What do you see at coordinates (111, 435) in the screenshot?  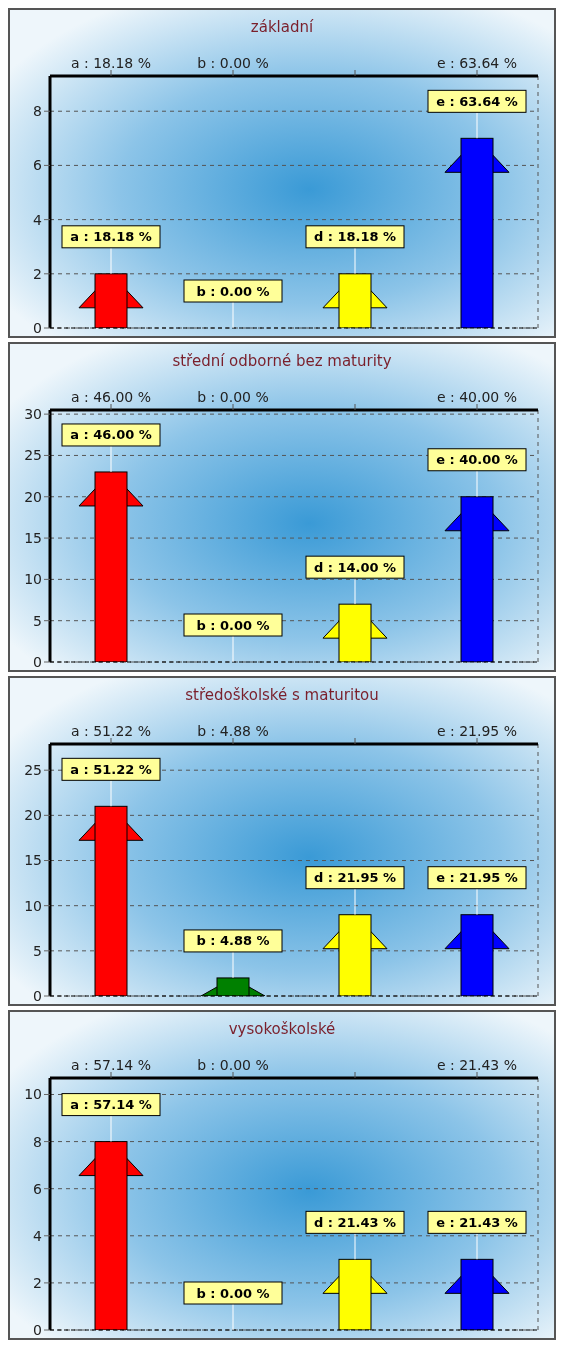 I see `annotation: a : 46.00 %` at bounding box center [111, 435].